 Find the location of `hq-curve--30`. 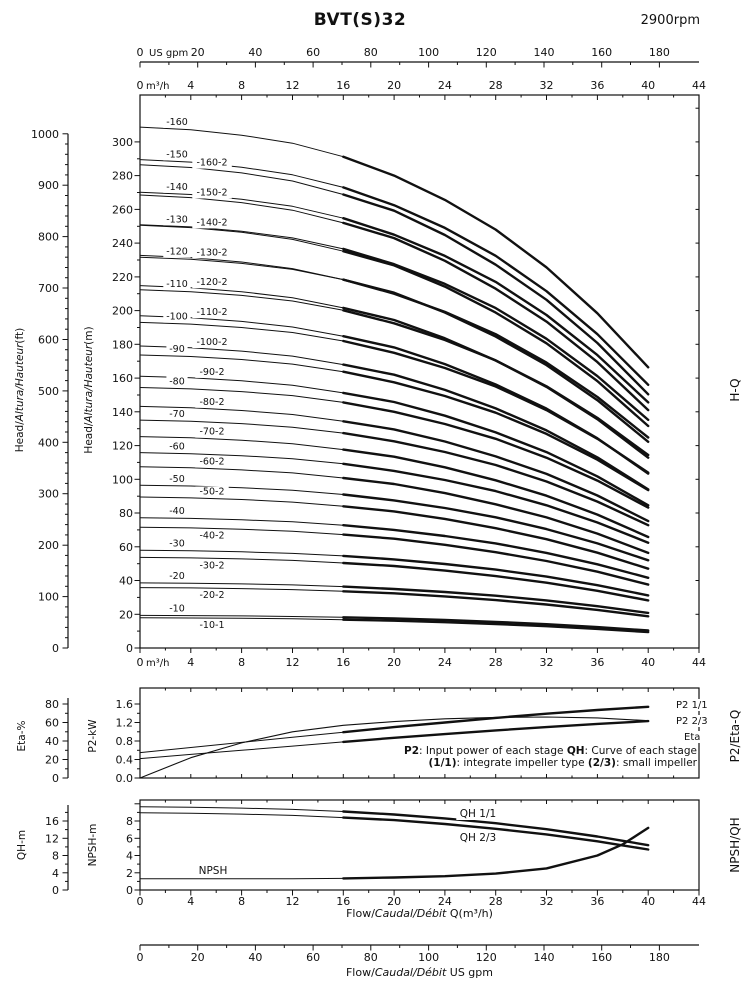

hq-curve--30 is located at coordinates (241, 553).